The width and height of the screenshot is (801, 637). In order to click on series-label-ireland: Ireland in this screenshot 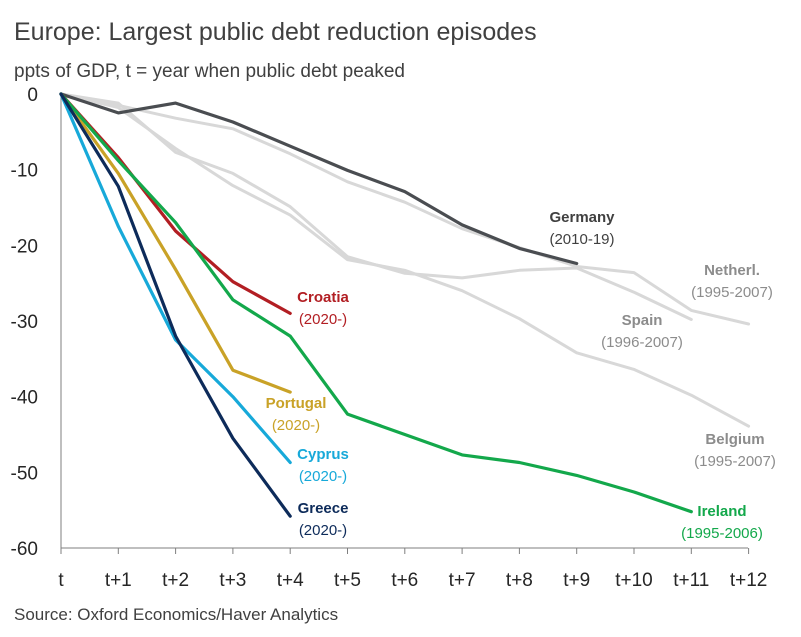, I will do `click(721, 511)`.